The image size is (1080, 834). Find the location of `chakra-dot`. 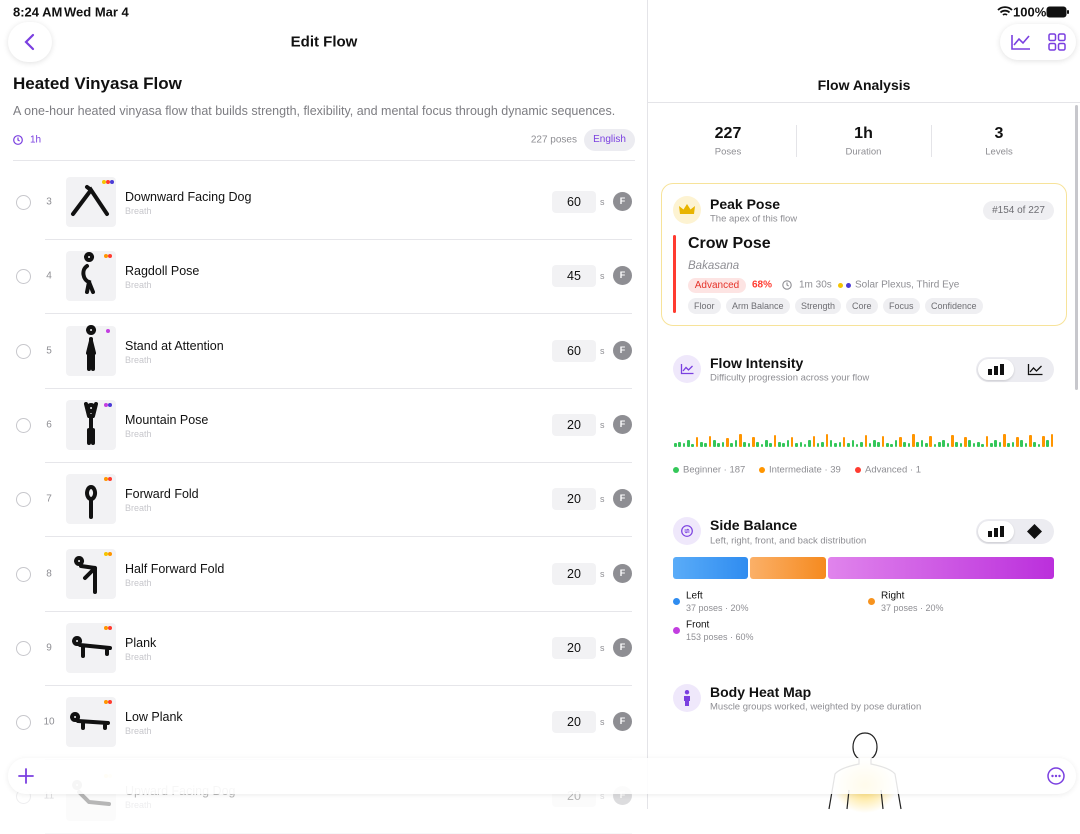

chakra-dot is located at coordinates (848, 285).